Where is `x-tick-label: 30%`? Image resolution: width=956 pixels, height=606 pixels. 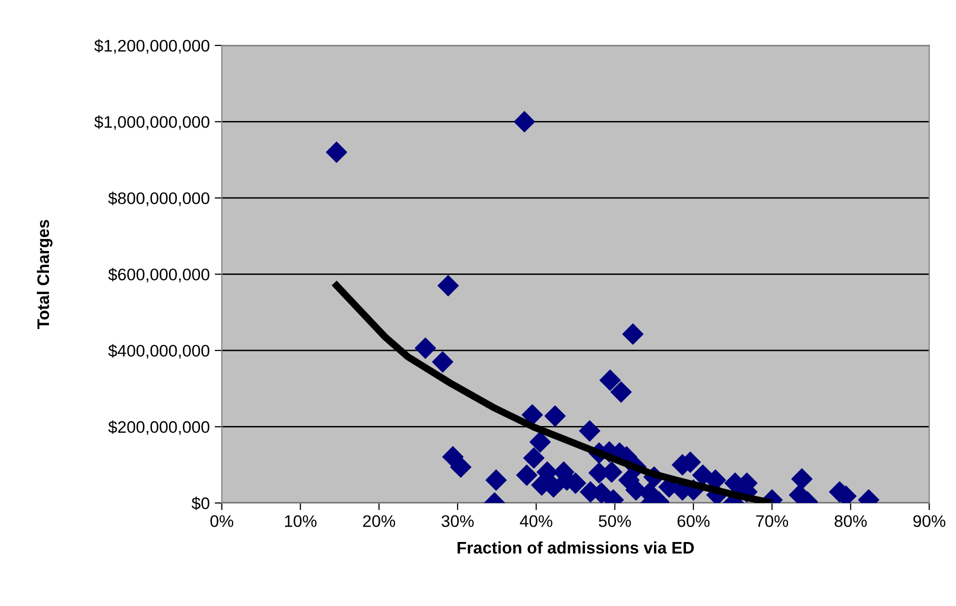
x-tick-label: 30% is located at coordinates (458, 521).